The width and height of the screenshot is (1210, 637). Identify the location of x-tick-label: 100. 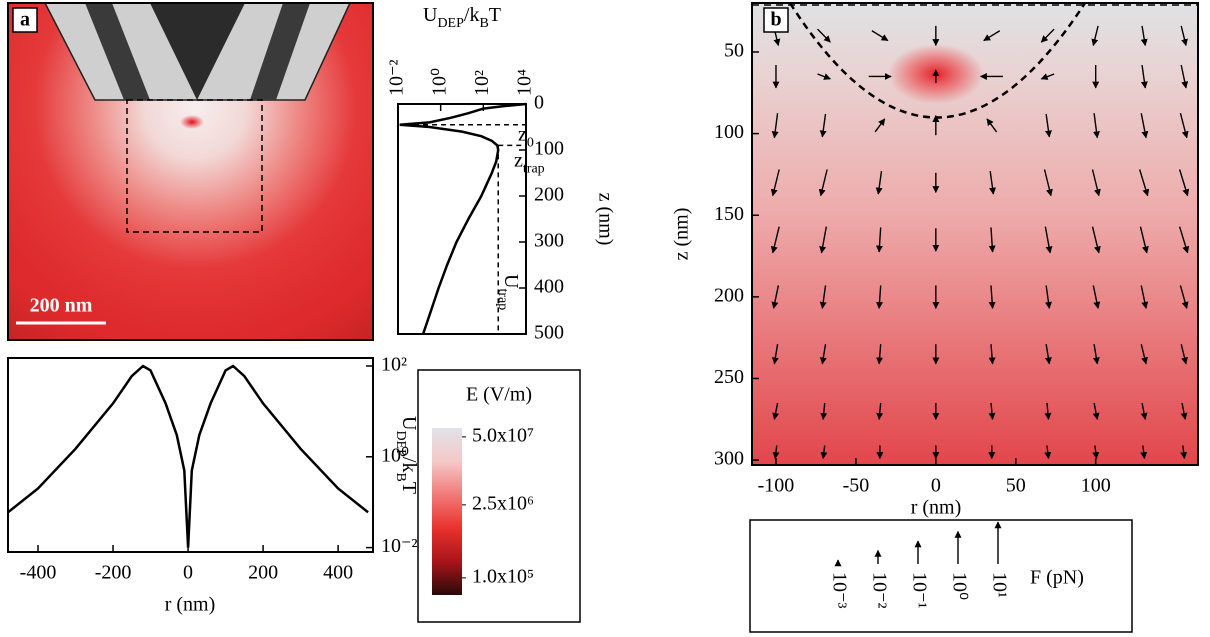
(1096, 486).